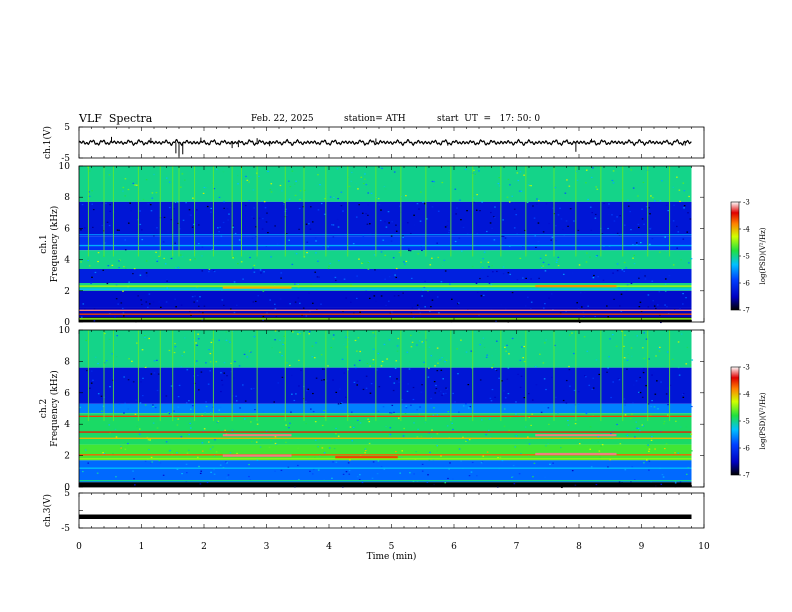  What do you see at coordinates (385, 142) in the screenshot?
I see `ch1-waveform-line` at bounding box center [385, 142].